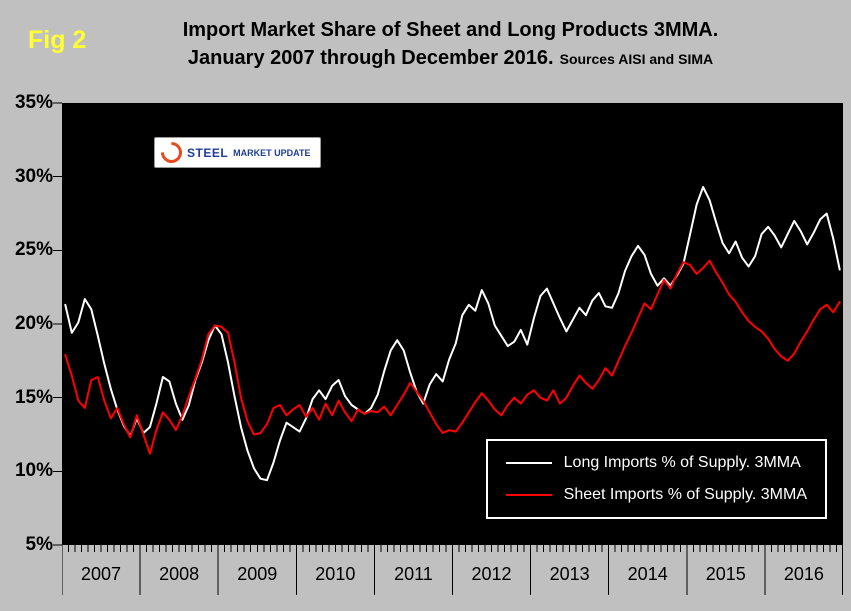 Image resolution: width=851 pixels, height=611 pixels. Describe the element at coordinates (725, 574) in the screenshot. I see `x-tick-label-2015: 2015` at that location.